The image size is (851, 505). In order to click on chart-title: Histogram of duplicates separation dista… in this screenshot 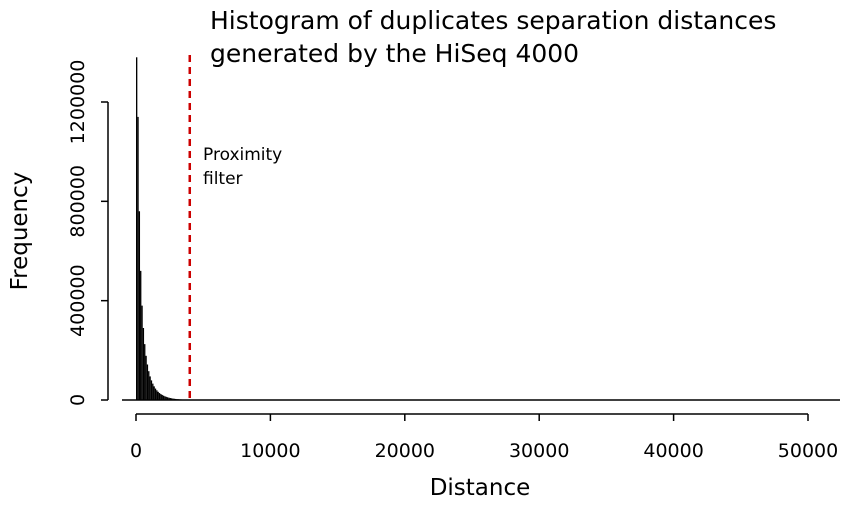, I will do `click(493, 37)`.